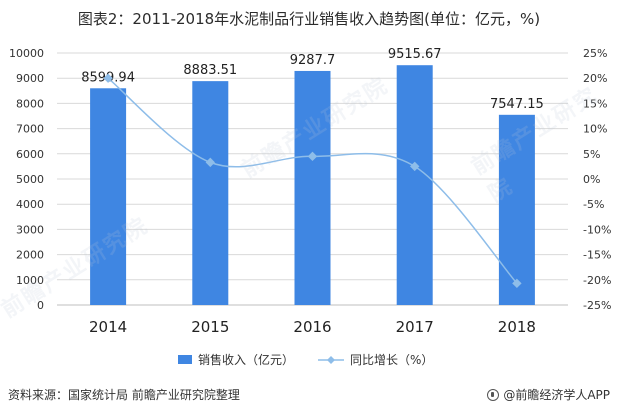 The image size is (618, 413). I want to click on y-right-tick-label: 15%, so click(595, 103).